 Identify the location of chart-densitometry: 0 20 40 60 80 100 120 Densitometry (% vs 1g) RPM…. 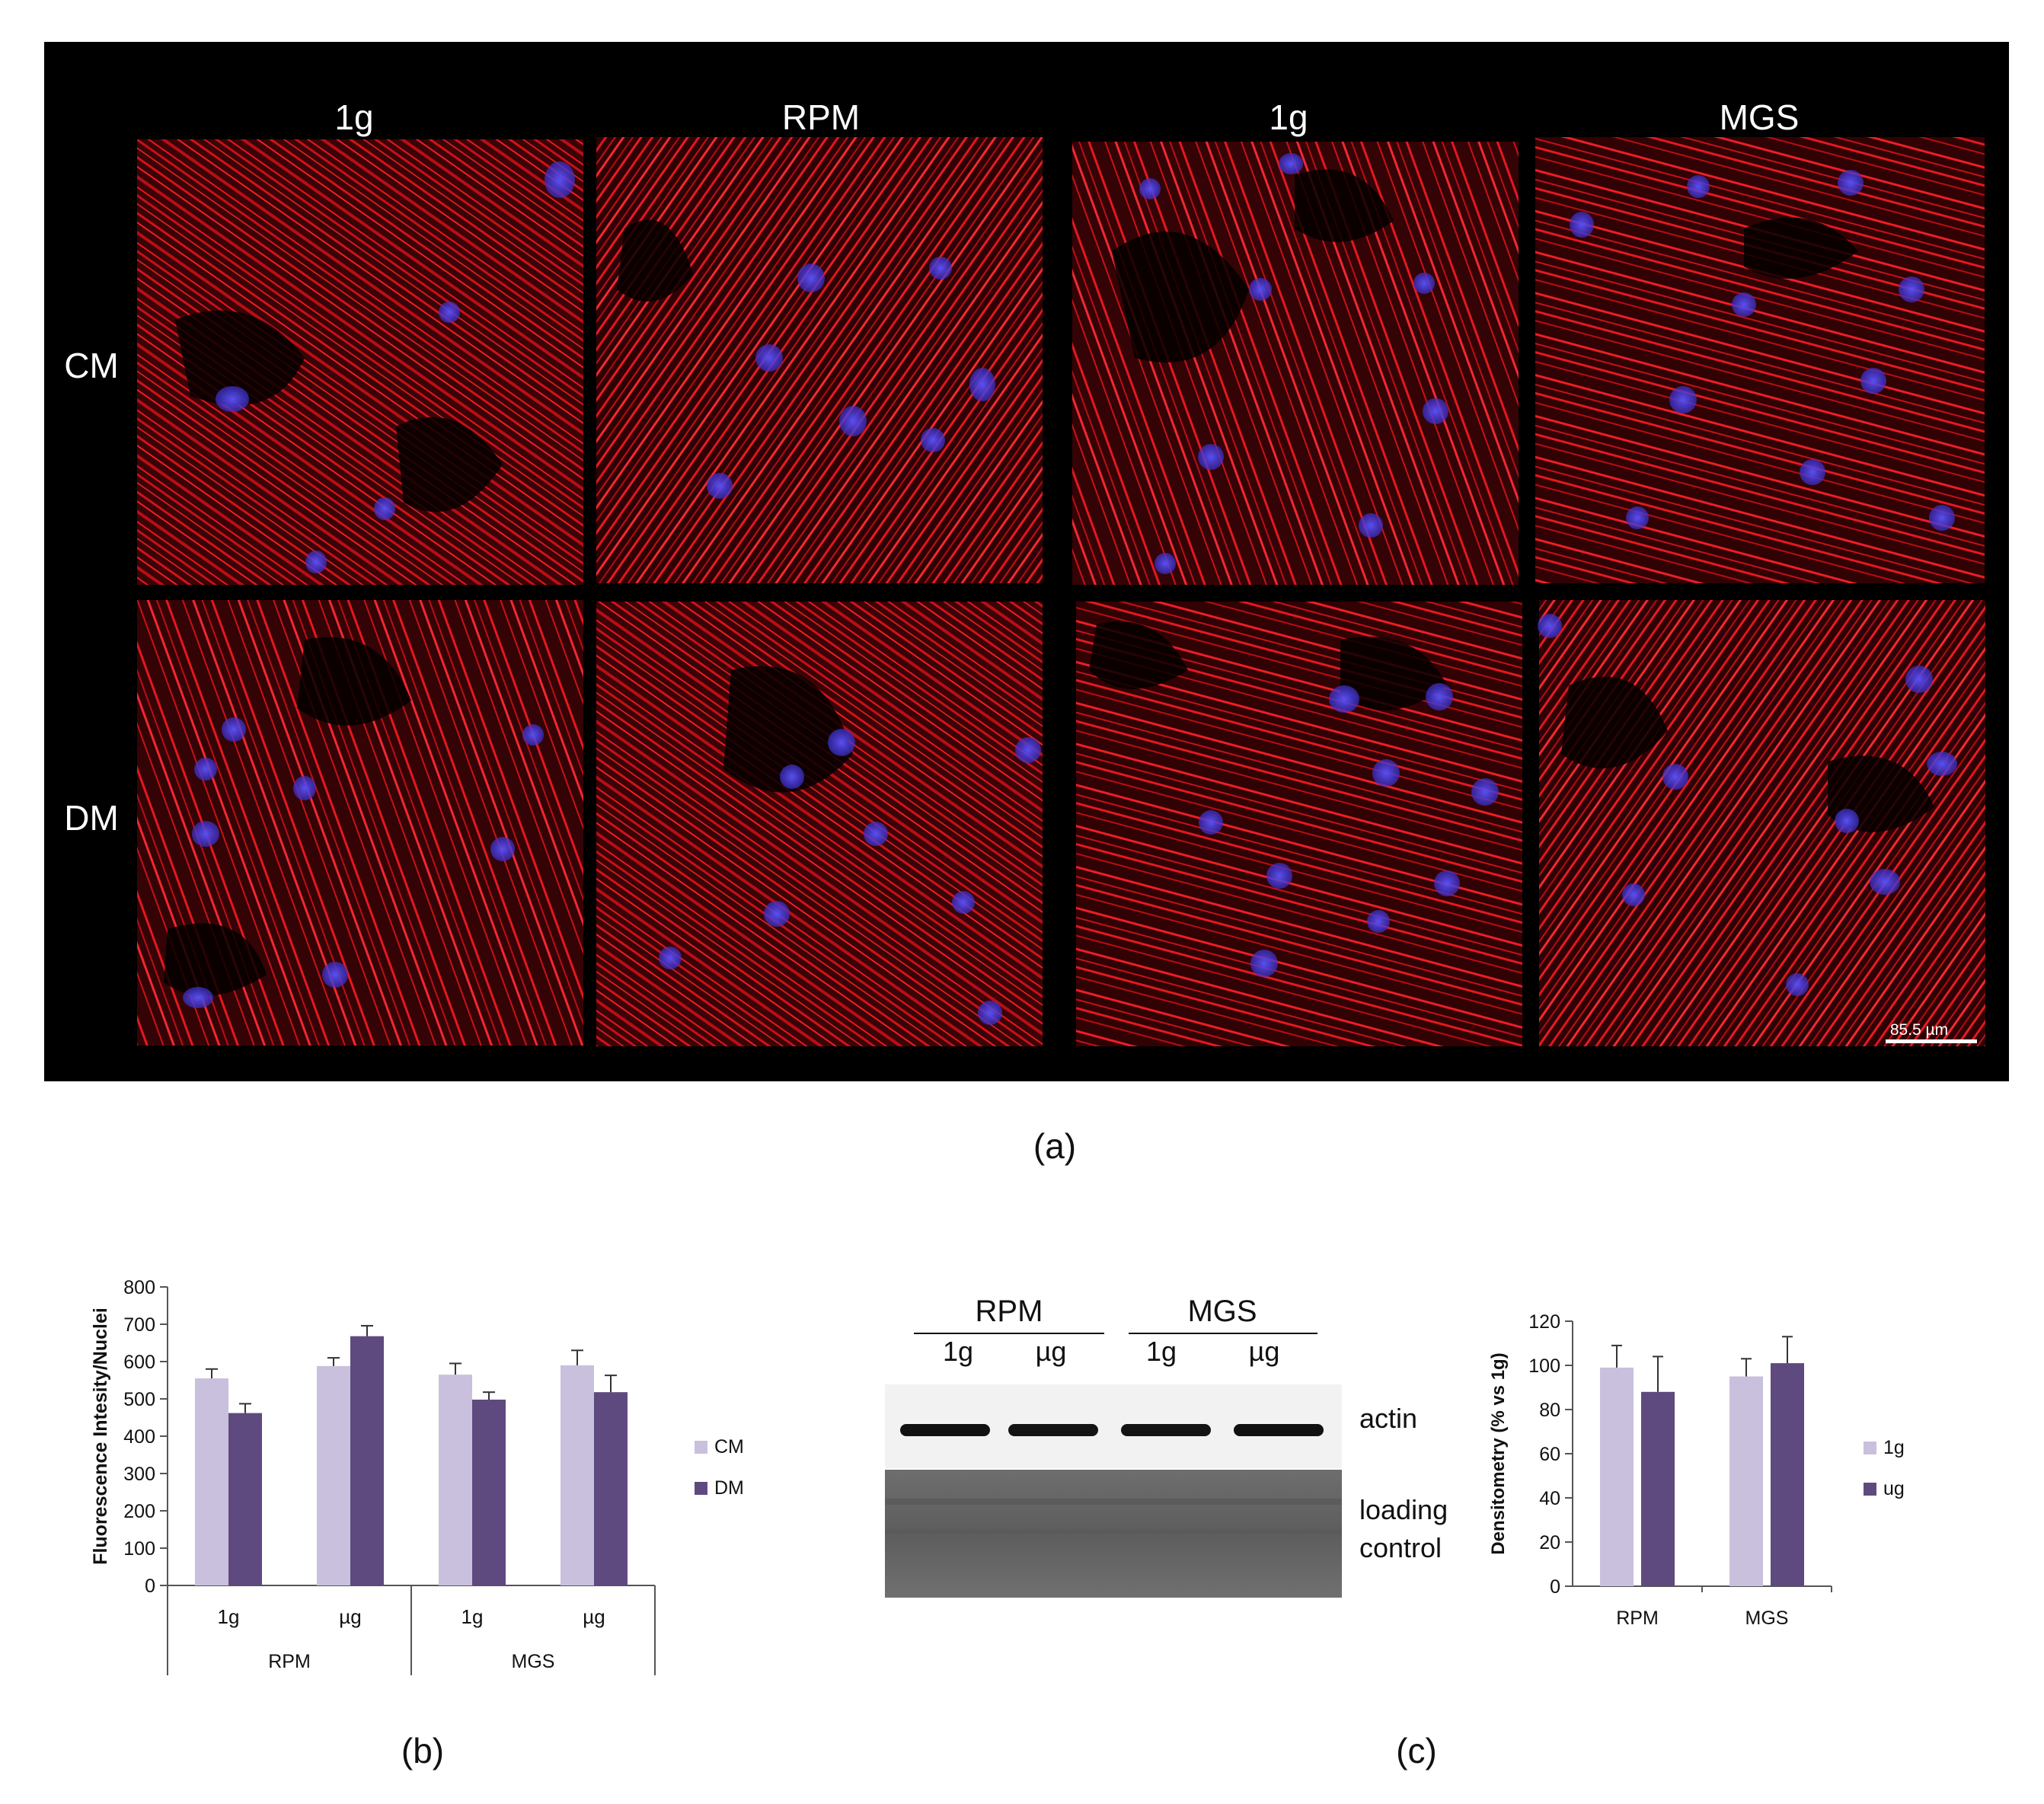
(1696, 1470).